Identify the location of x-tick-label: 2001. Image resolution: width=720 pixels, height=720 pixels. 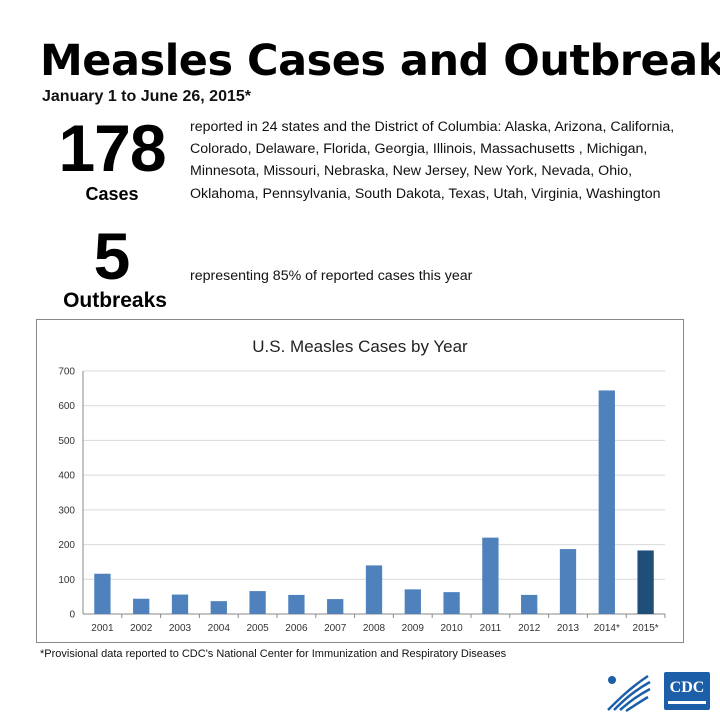
(102, 628).